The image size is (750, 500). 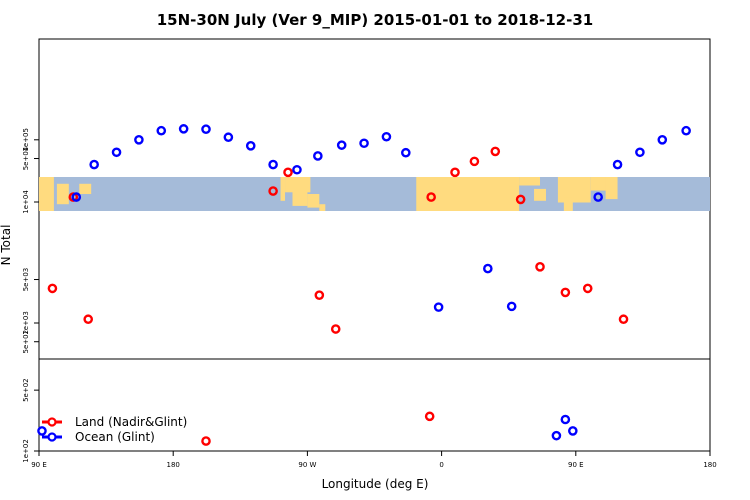 I want to click on y-tick-label-lower-0: 1e+02, so click(x=26, y=451).